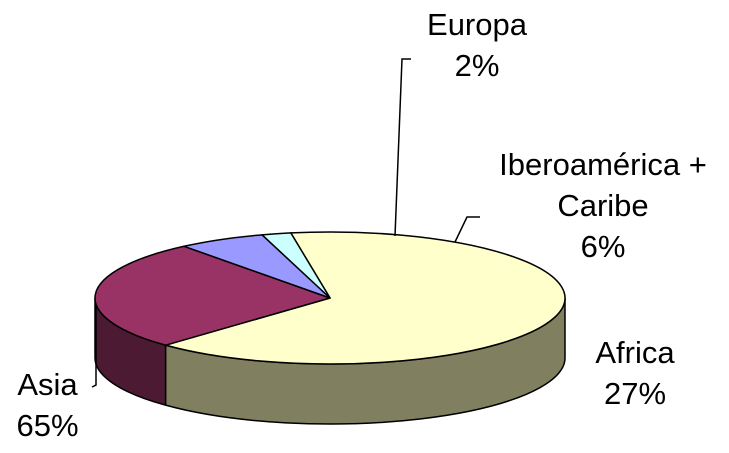  Describe the element at coordinates (47, 384) in the screenshot. I see `label-asia-name: Asia` at that location.